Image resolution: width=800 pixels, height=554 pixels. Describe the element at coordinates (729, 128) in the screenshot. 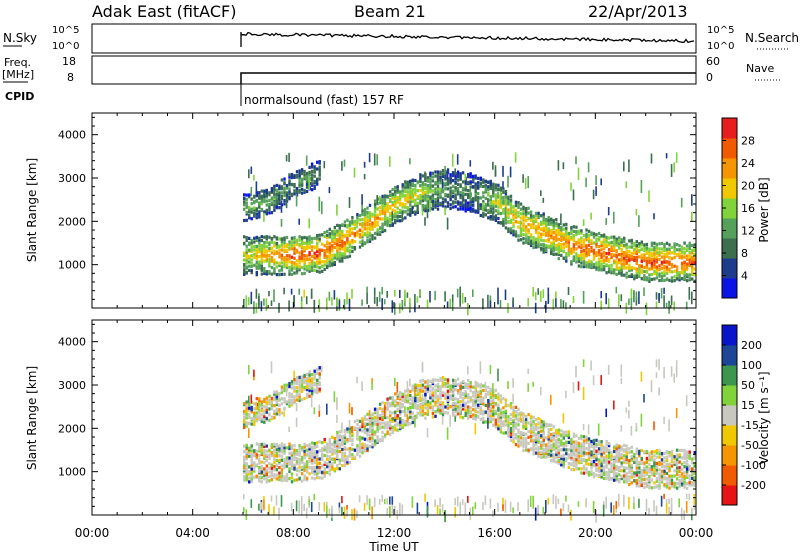

I see `colorbar-swatch` at that location.